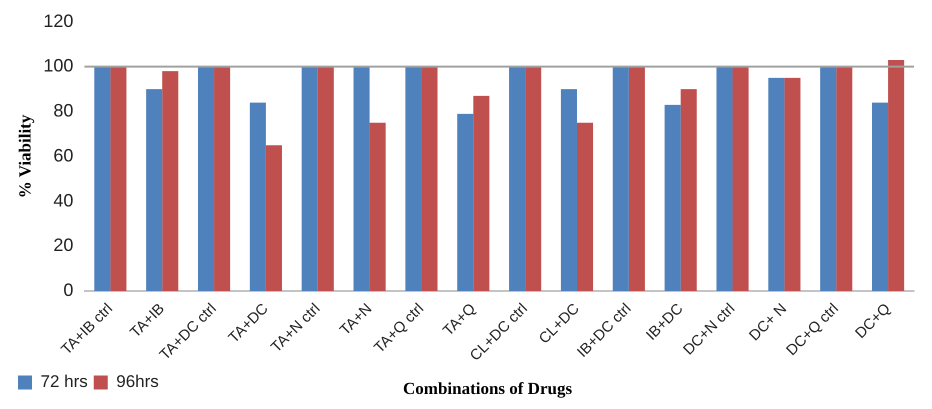 The width and height of the screenshot is (932, 409). I want to click on y-tick-label: 60, so click(63, 155).